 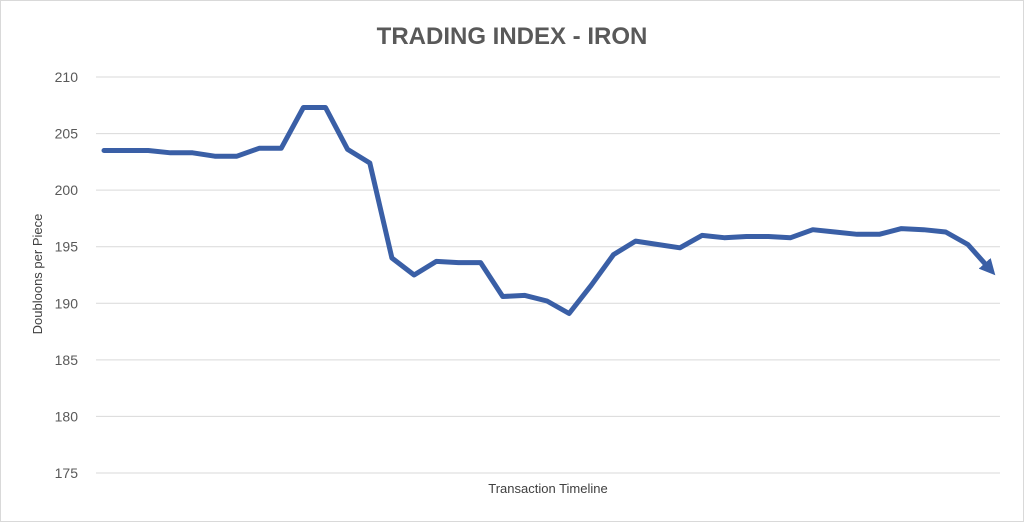 I want to click on y-tick-label: 180, so click(x=67, y=416).